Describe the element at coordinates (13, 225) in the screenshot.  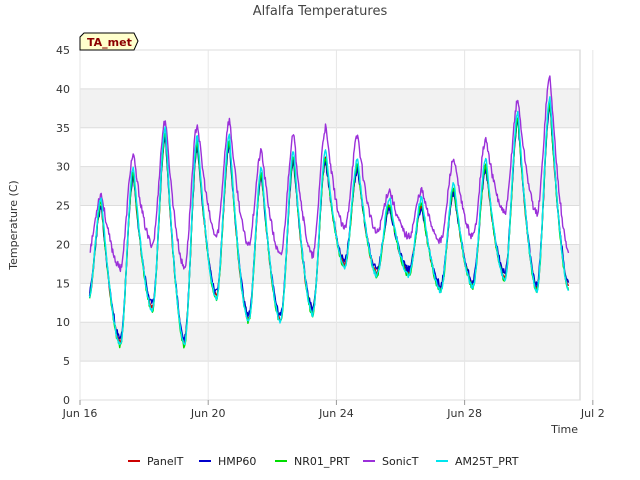
I see `y-axis-label: Temperature (C)` at that location.